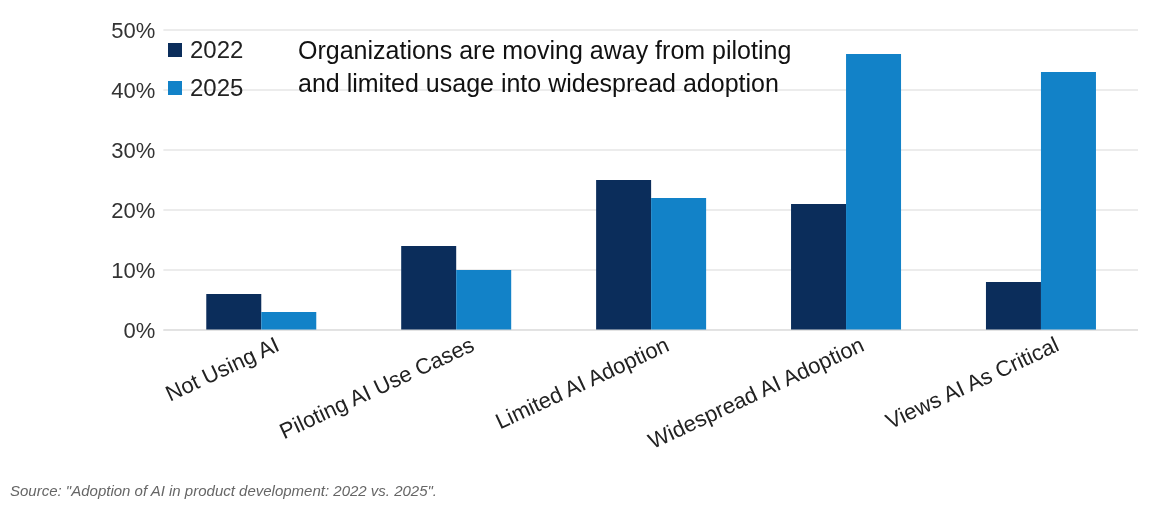 Image resolution: width=1156 pixels, height=518 pixels. What do you see at coordinates (139, 330) in the screenshot?
I see `y-tick-label: 0%` at bounding box center [139, 330].